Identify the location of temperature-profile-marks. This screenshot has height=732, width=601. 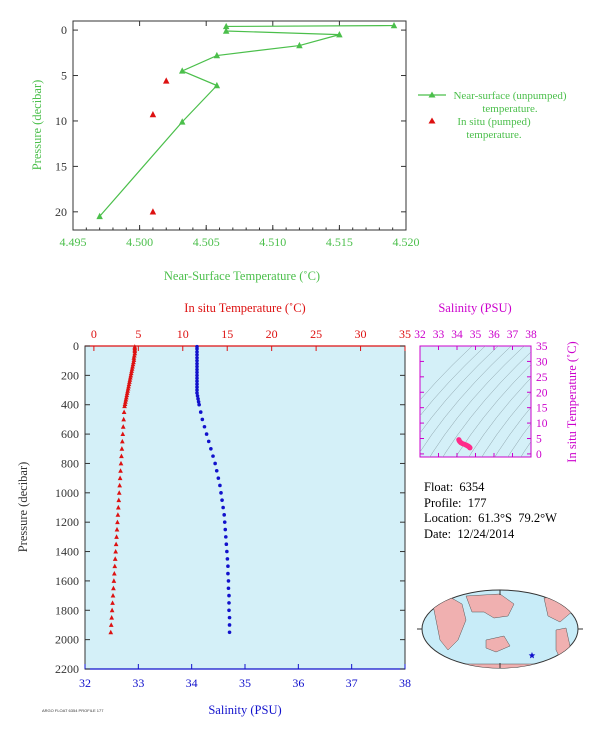
(123, 489).